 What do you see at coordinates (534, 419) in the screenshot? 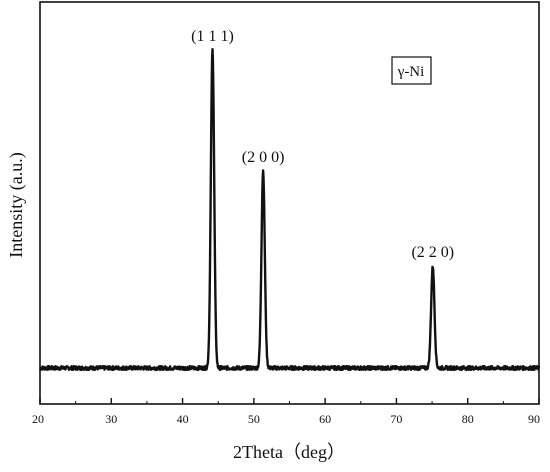
I see `x-tick-label: 90` at bounding box center [534, 419].